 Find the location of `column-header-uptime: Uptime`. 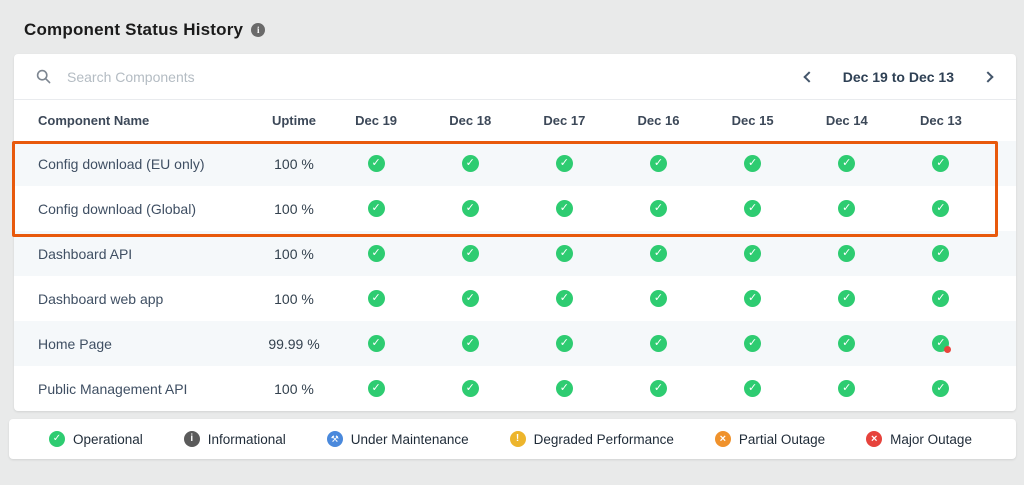

column-header-uptime: Uptime is located at coordinates (294, 120).